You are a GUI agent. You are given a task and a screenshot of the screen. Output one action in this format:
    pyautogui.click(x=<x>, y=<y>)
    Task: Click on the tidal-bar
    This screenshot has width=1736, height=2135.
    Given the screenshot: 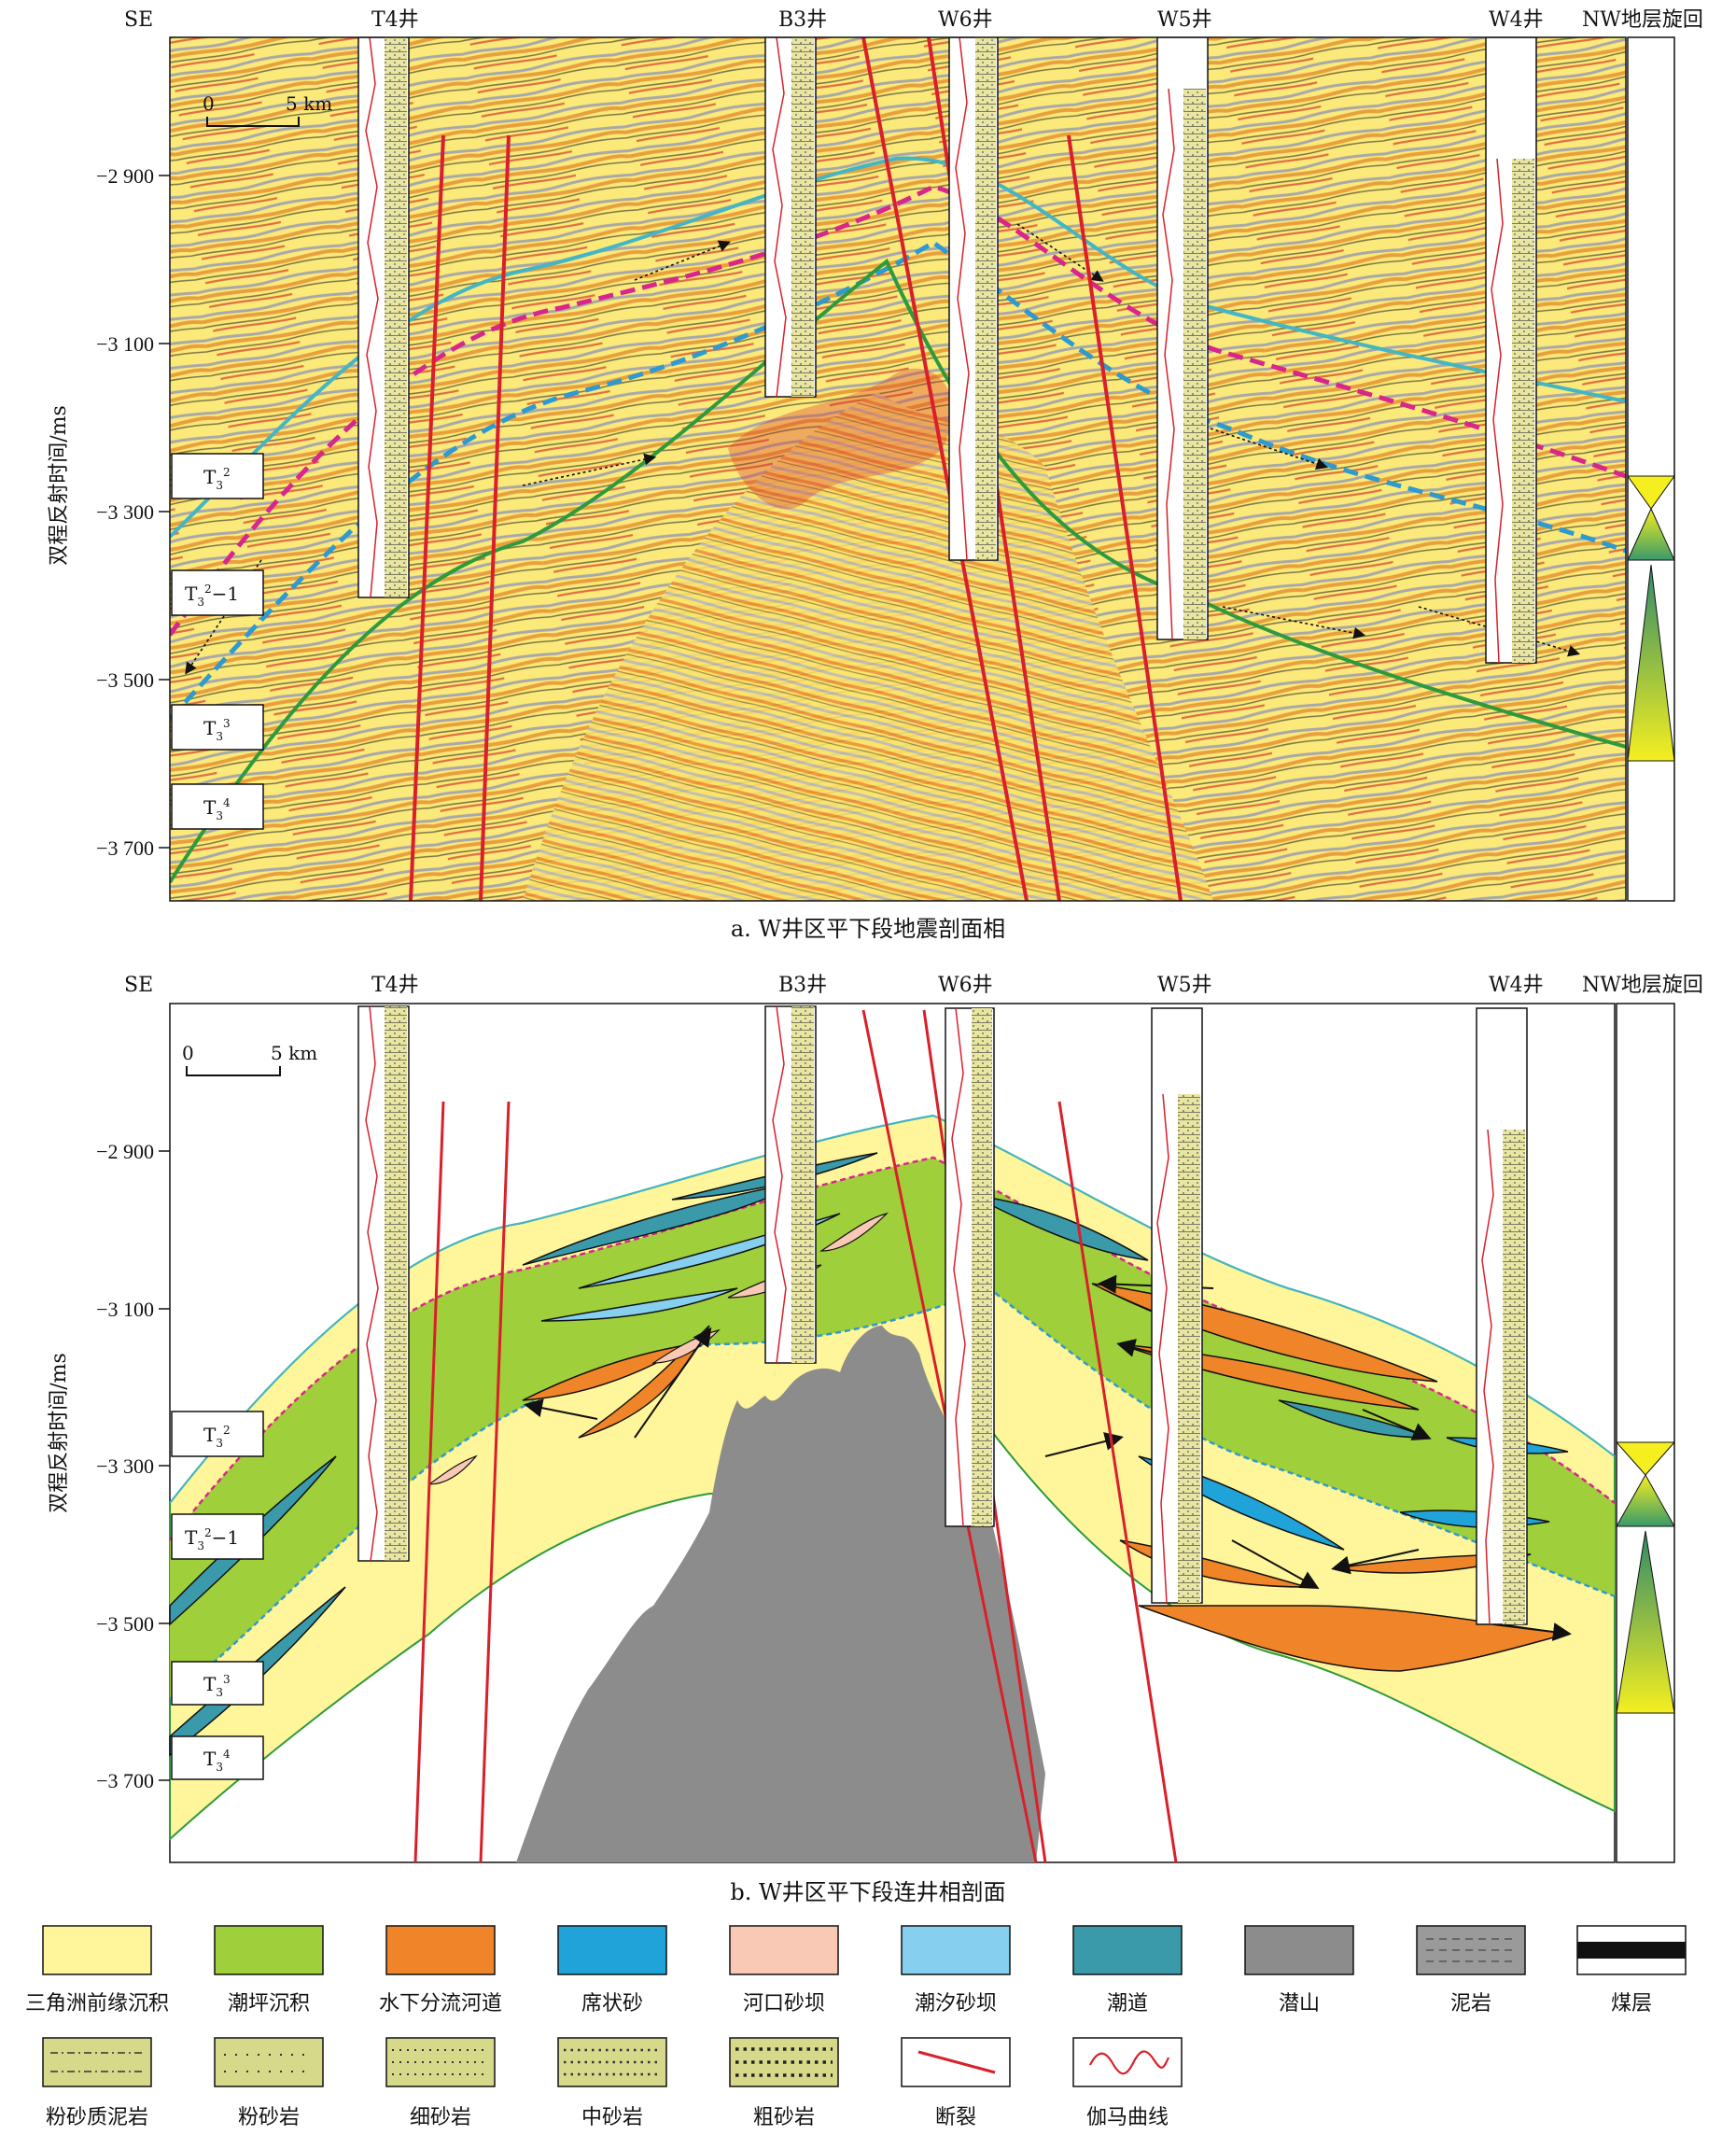 What is the action you would take?
    pyautogui.click(x=639, y=1304)
    